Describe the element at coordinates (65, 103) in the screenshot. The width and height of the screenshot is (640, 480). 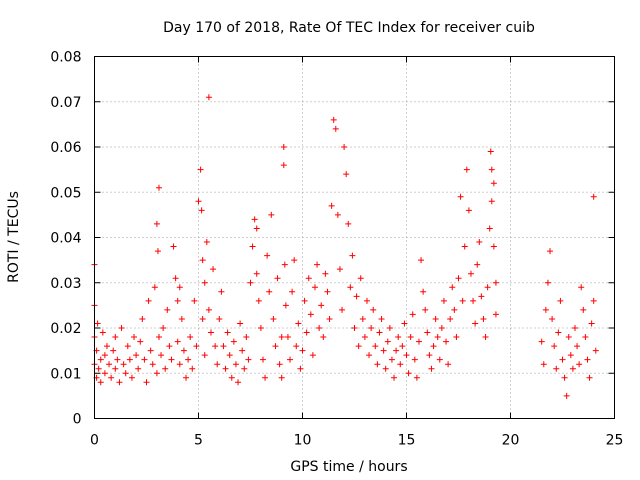
I see `y-tick-label: 0.07` at that location.